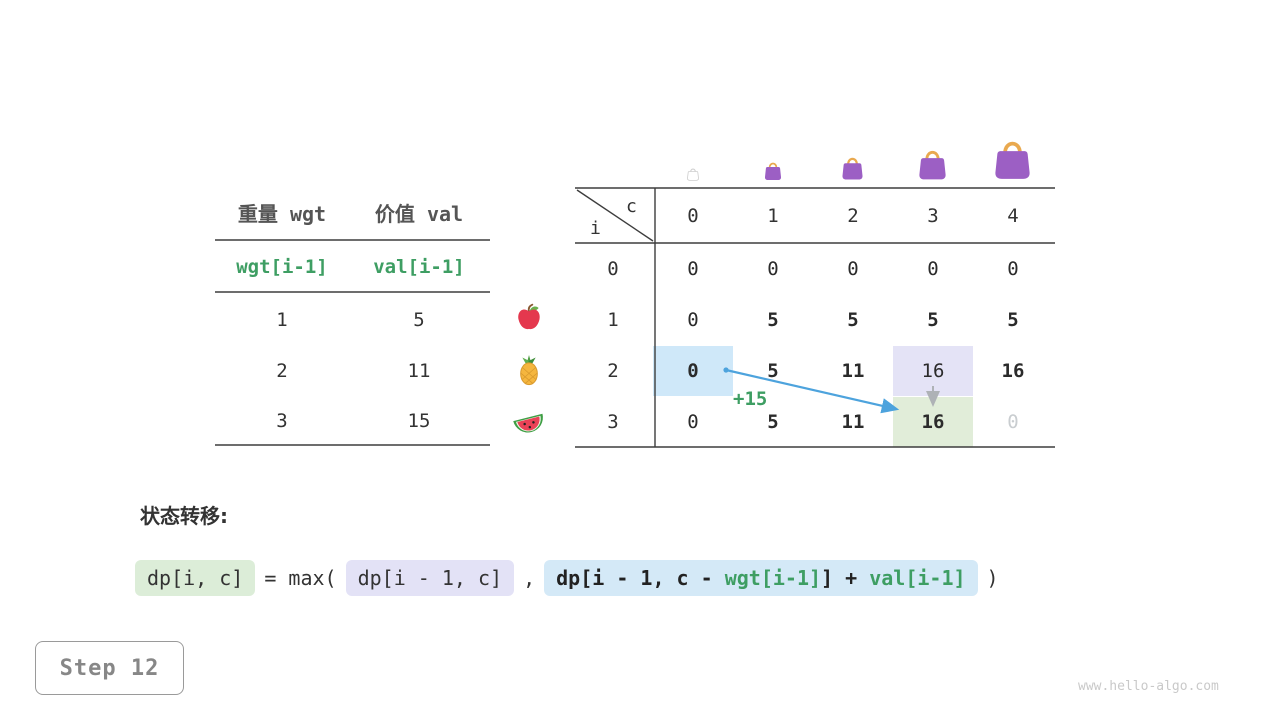 The image size is (1280, 720). Describe the element at coordinates (631, 206) in the screenshot. I see `dp-corner-col-label: c` at that location.